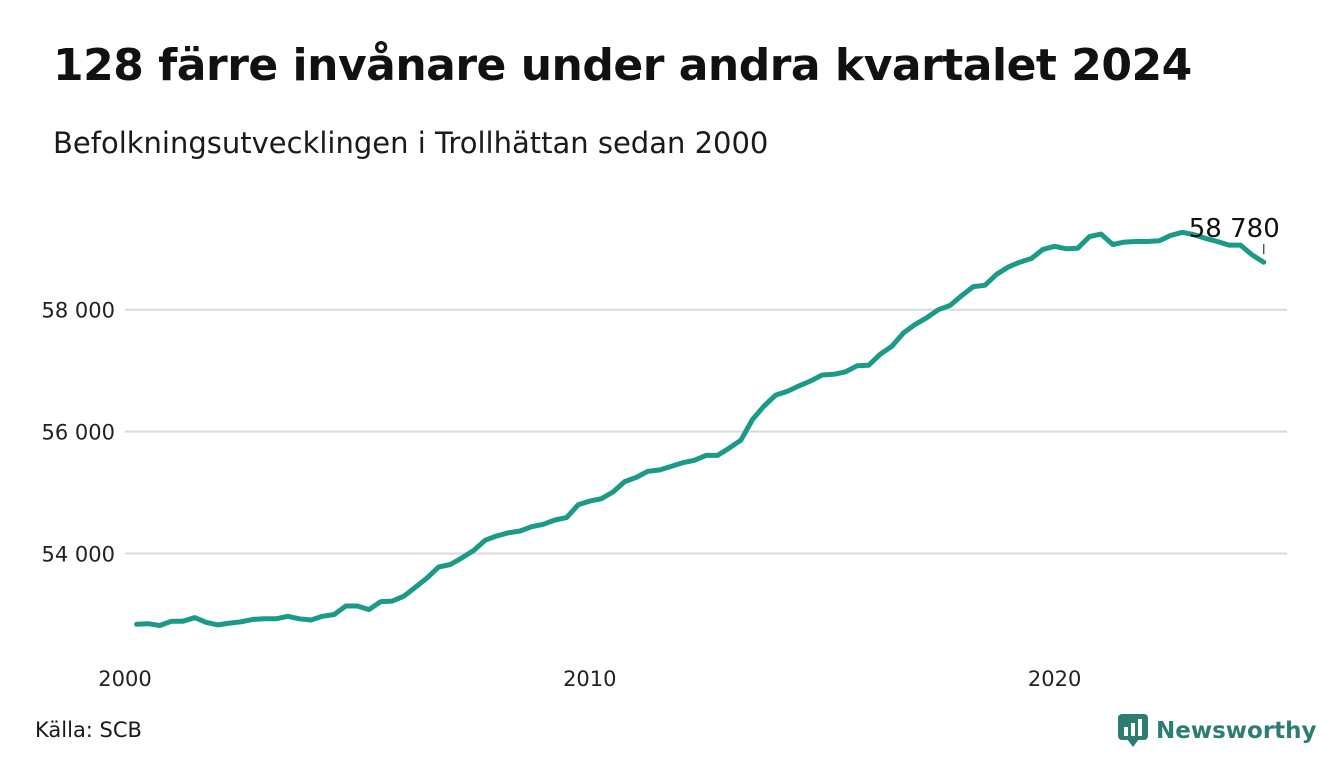  Describe the element at coordinates (1234, 229) in the screenshot. I see `end-value-label: 58 780` at that location.